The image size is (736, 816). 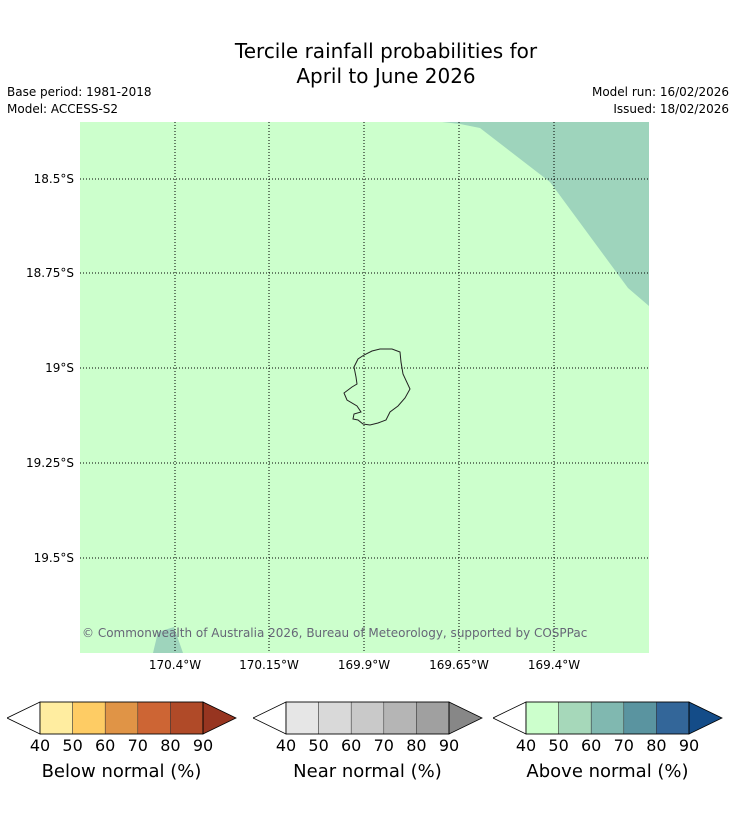 I want to click on model-name: Model: ACCESS-S2, so click(x=63, y=109).